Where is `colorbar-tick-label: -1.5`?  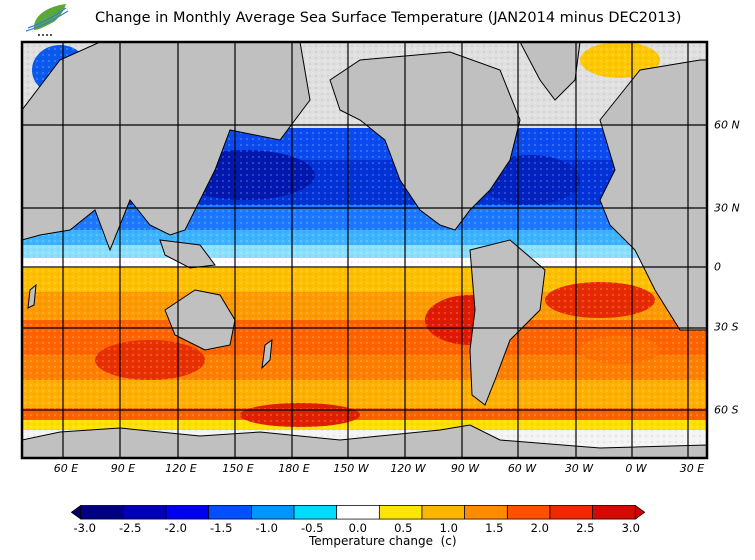
colorbar-tick-label: -1.5 is located at coordinates (221, 528).